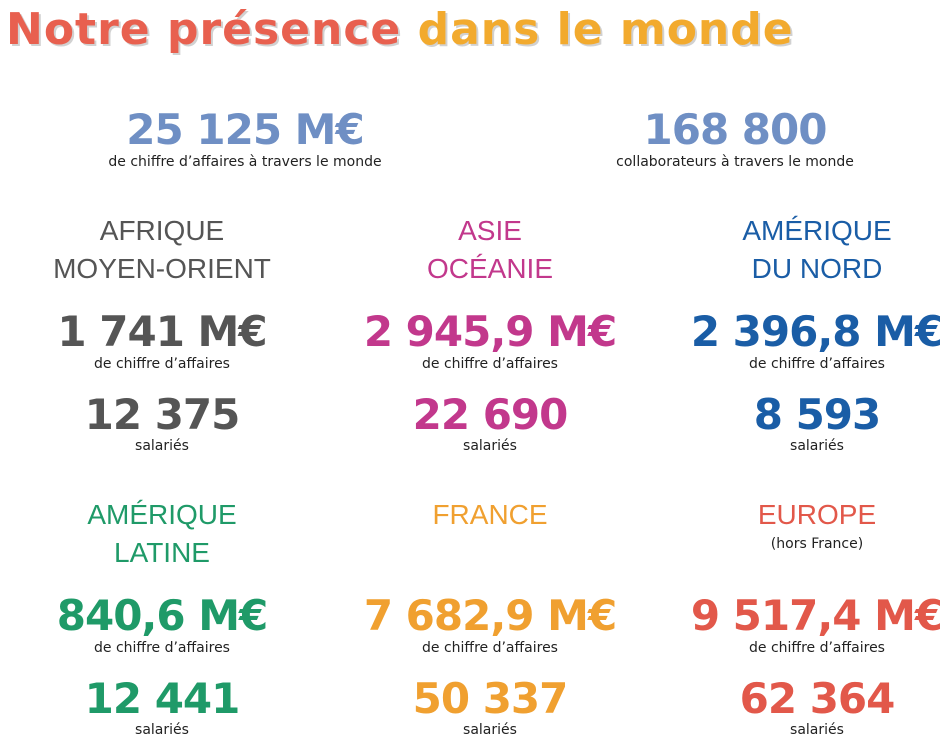 This screenshot has height=739, width=940. I want to click on summary-value: 25 125 M€, so click(245, 129).